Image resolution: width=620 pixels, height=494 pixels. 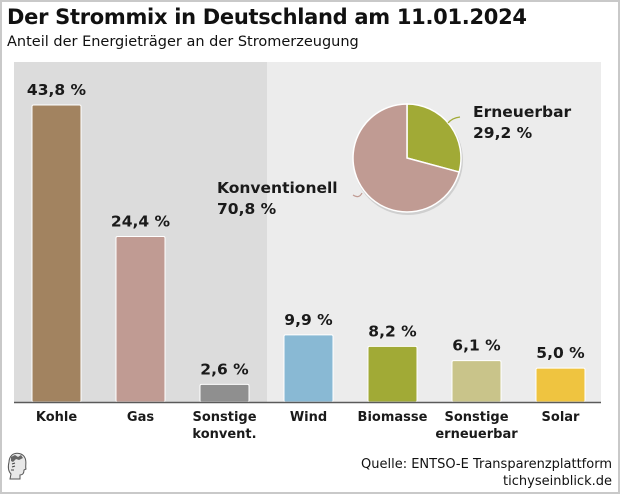 I want to click on category-label: Kohle, so click(x=56, y=417).